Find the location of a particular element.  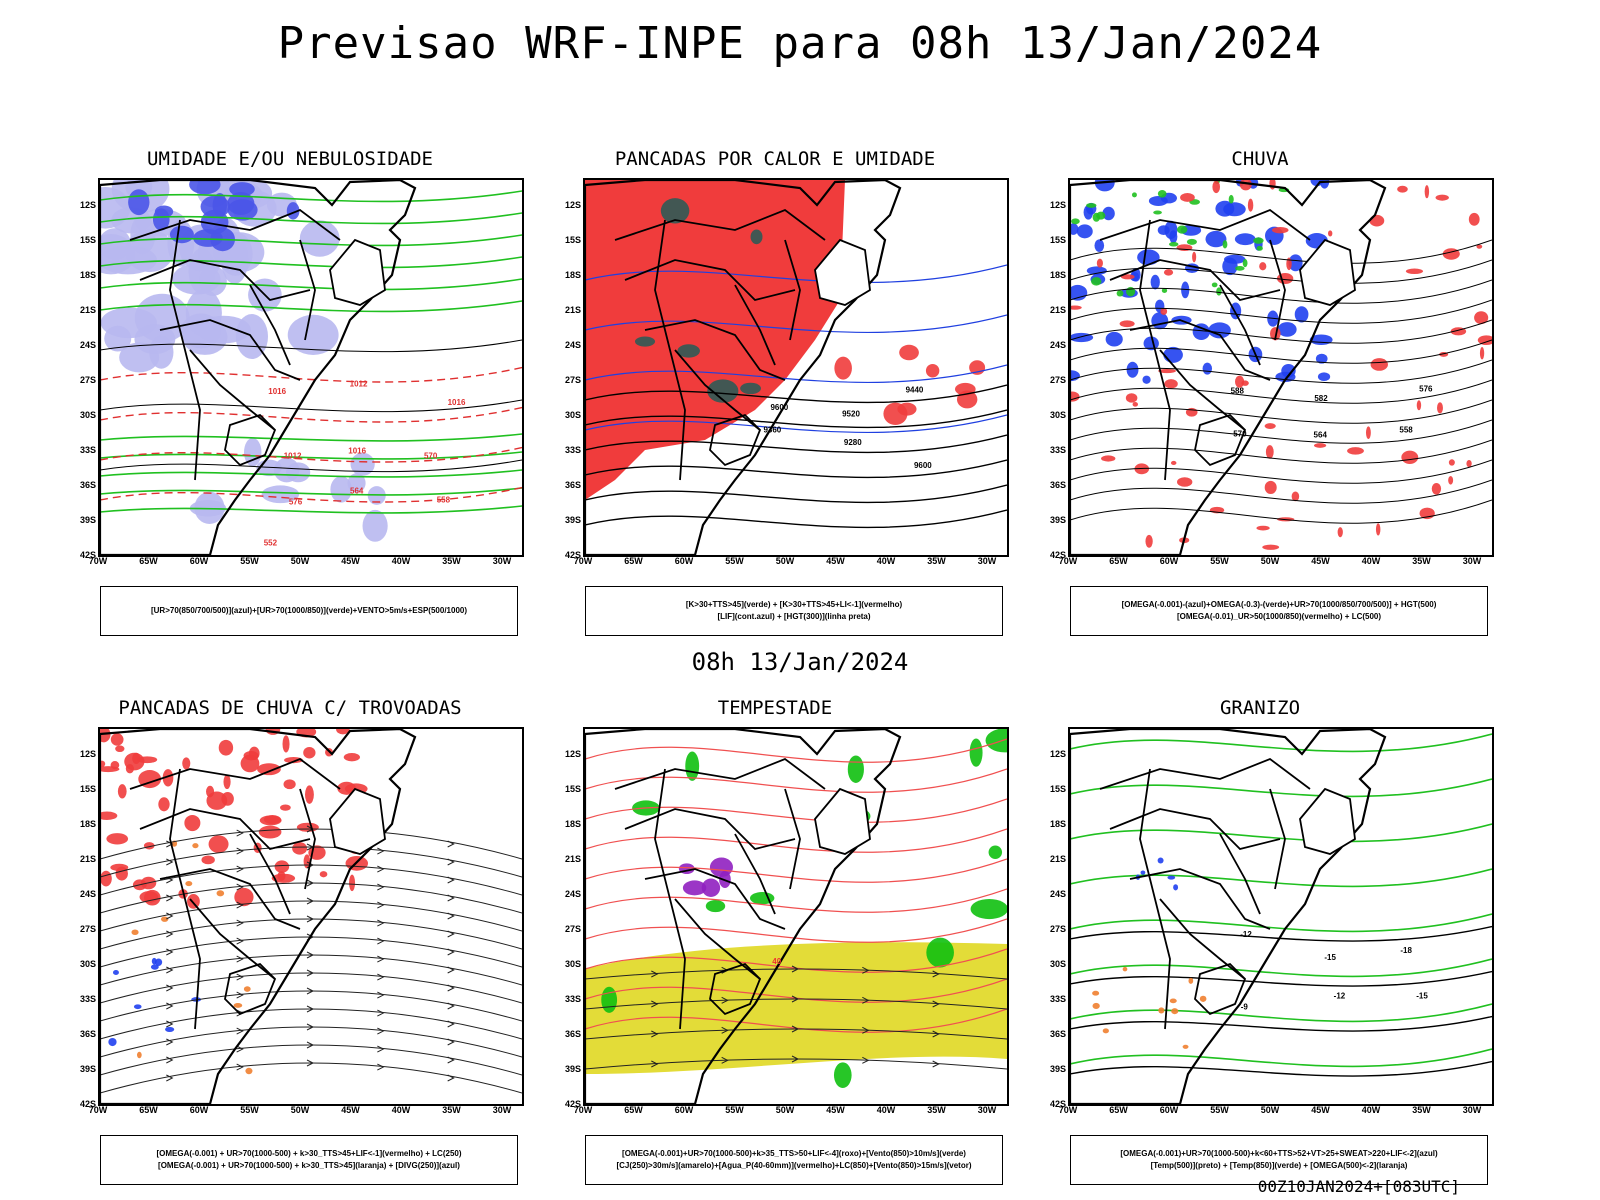

temp850-green-contour is located at coordinates (1281, 923).